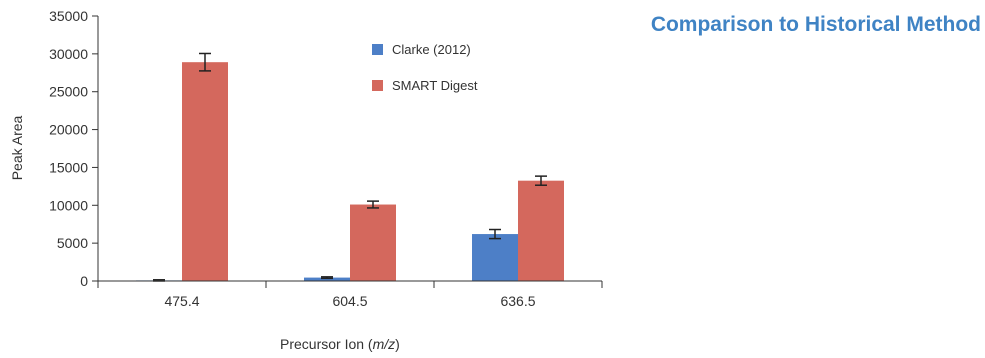 This screenshot has width=985, height=358. I want to click on y-tick-label: 10000, so click(68, 205).